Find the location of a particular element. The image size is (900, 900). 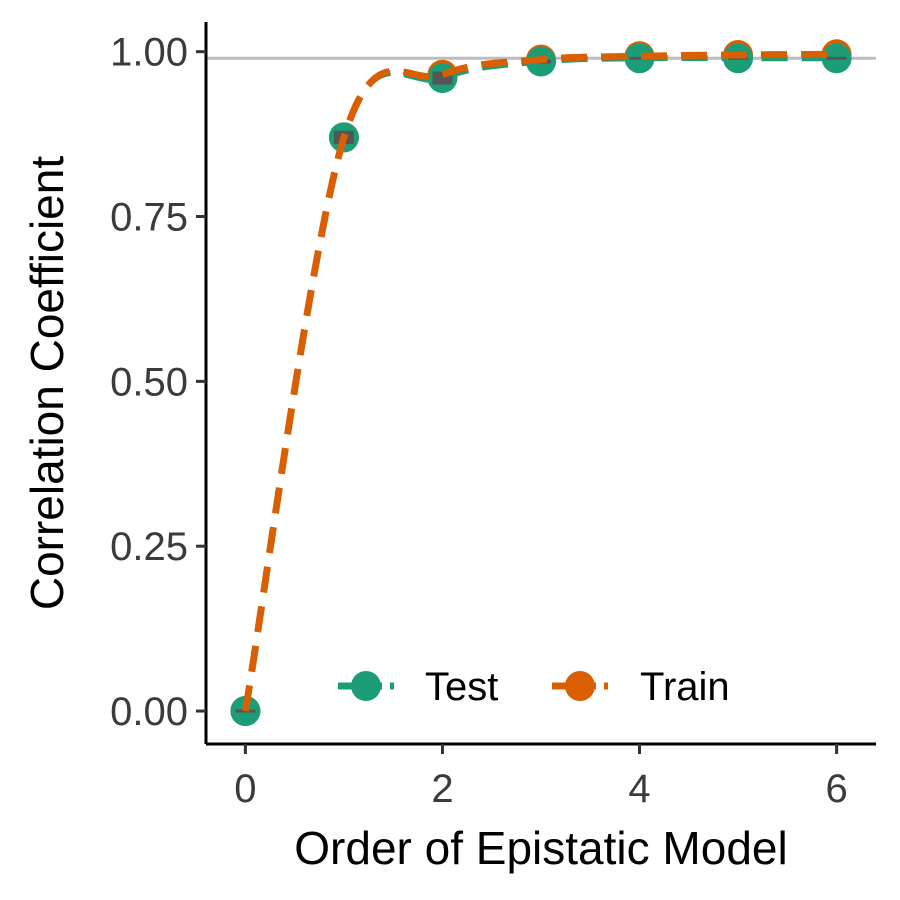

x-tick-label: 0 is located at coordinates (245, 789).